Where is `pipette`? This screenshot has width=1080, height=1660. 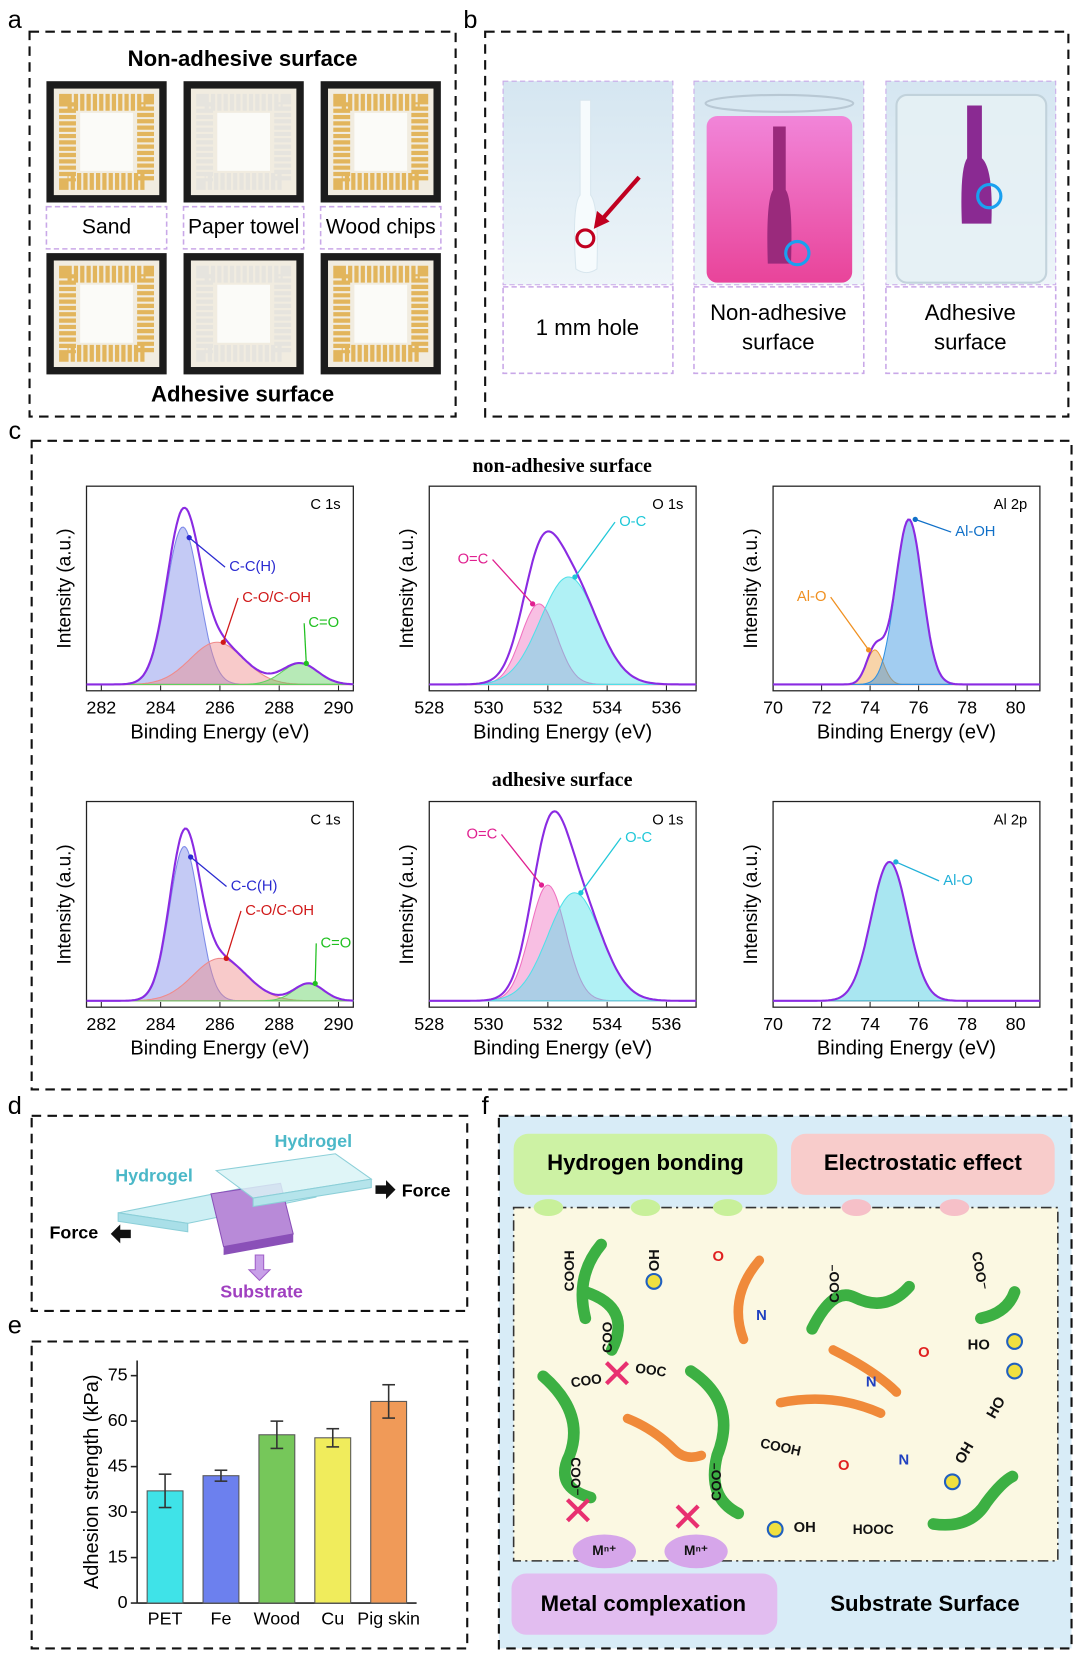 pipette is located at coordinates (585, 186).